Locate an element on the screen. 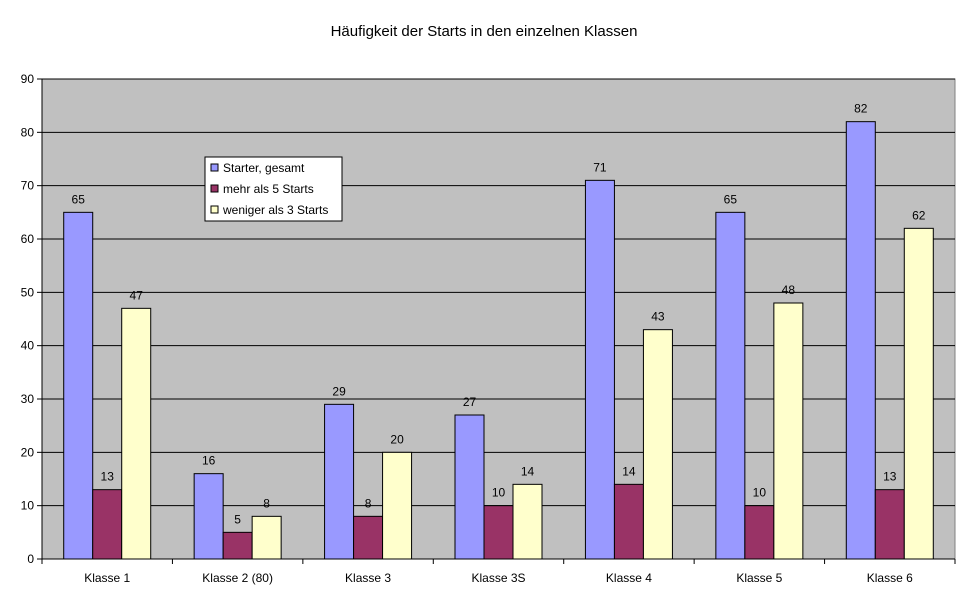  data-label: 29 is located at coordinates (339, 391).